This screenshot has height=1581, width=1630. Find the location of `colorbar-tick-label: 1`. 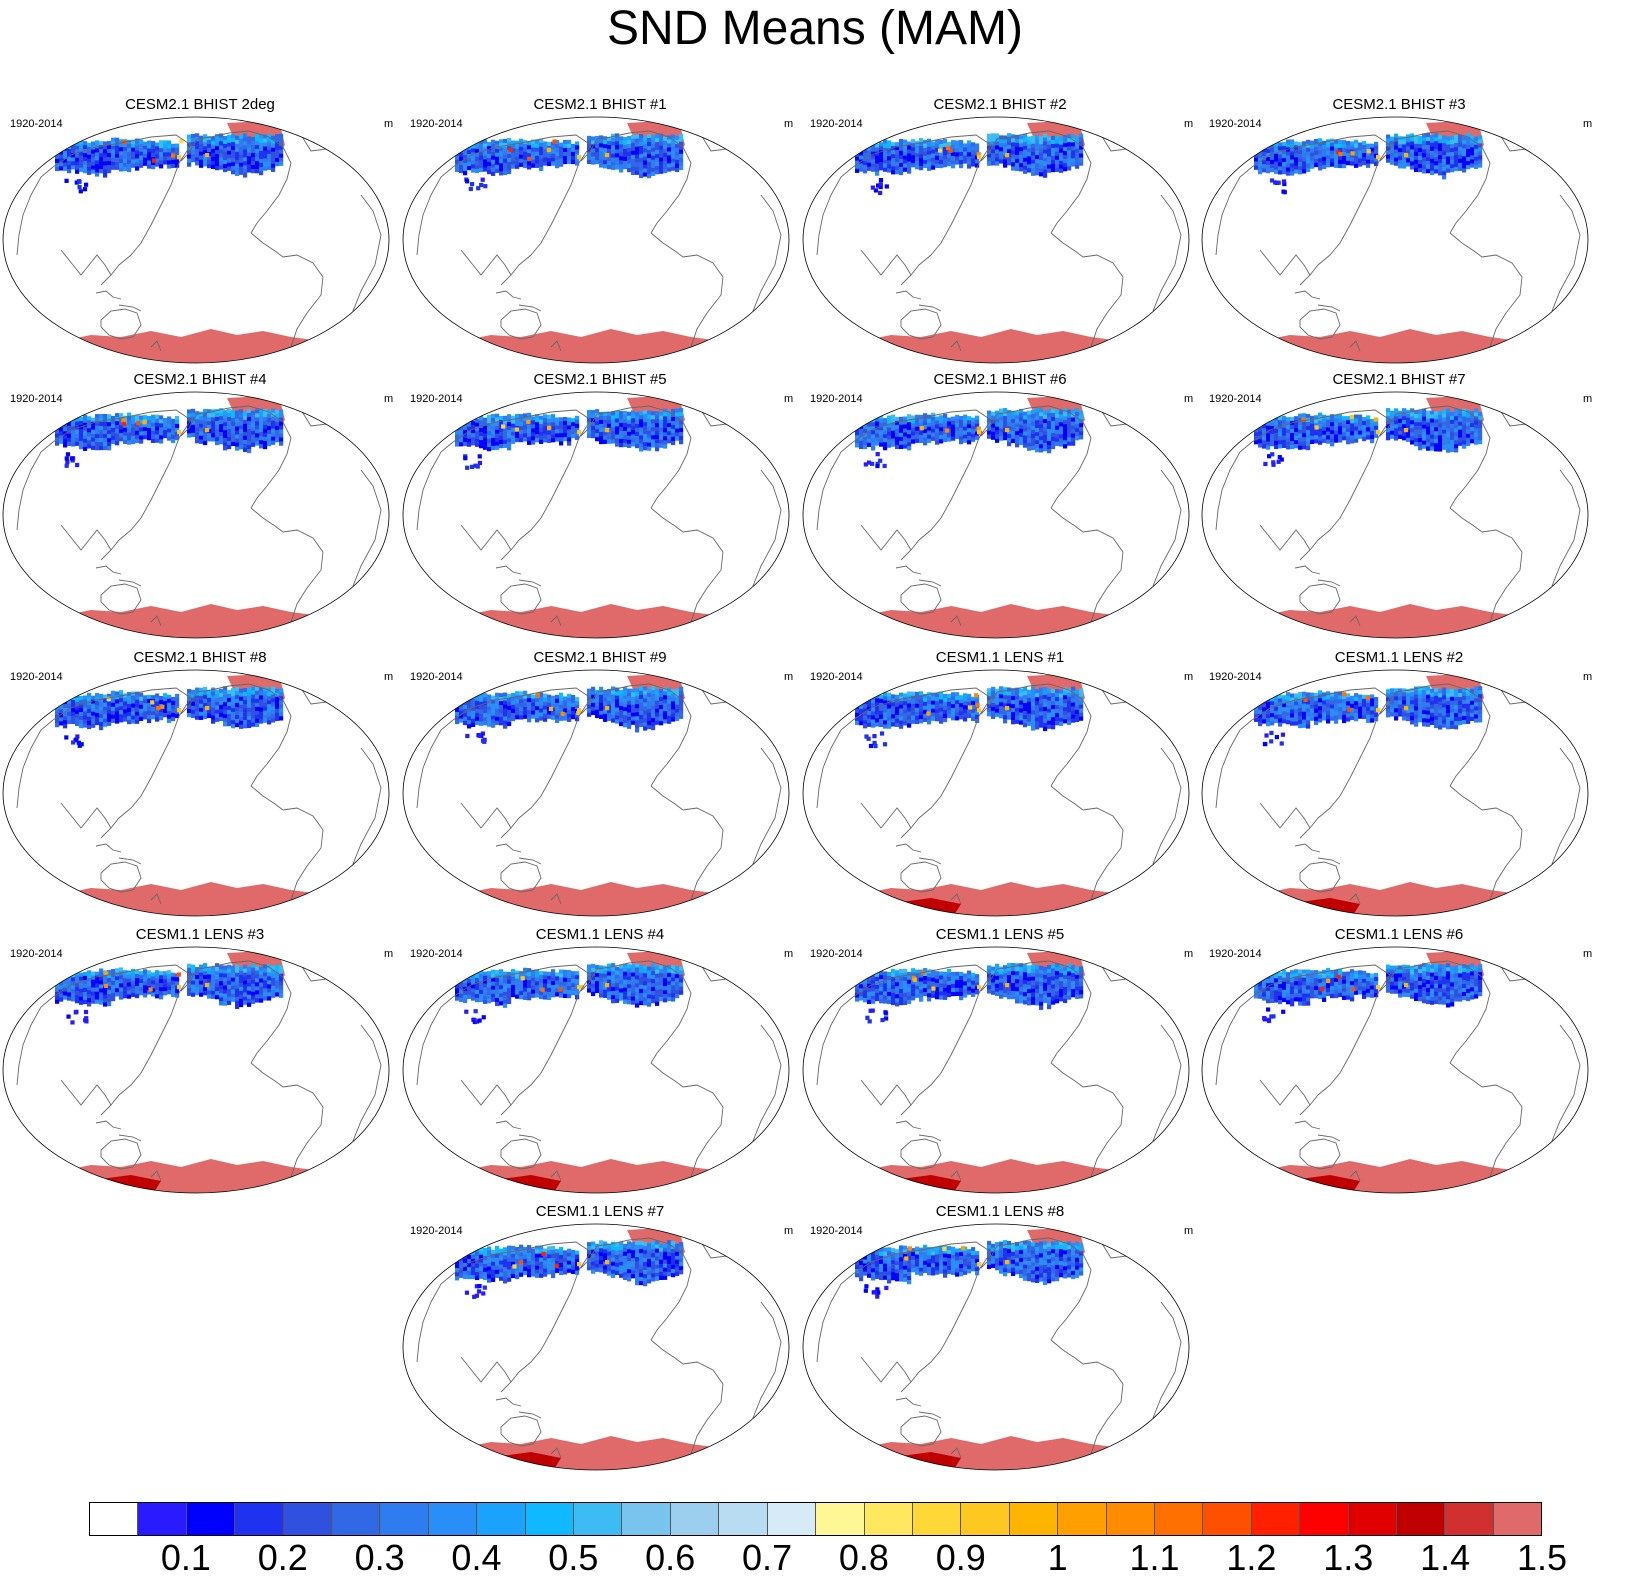

colorbar-tick-label: 1 is located at coordinates (1057, 1557).